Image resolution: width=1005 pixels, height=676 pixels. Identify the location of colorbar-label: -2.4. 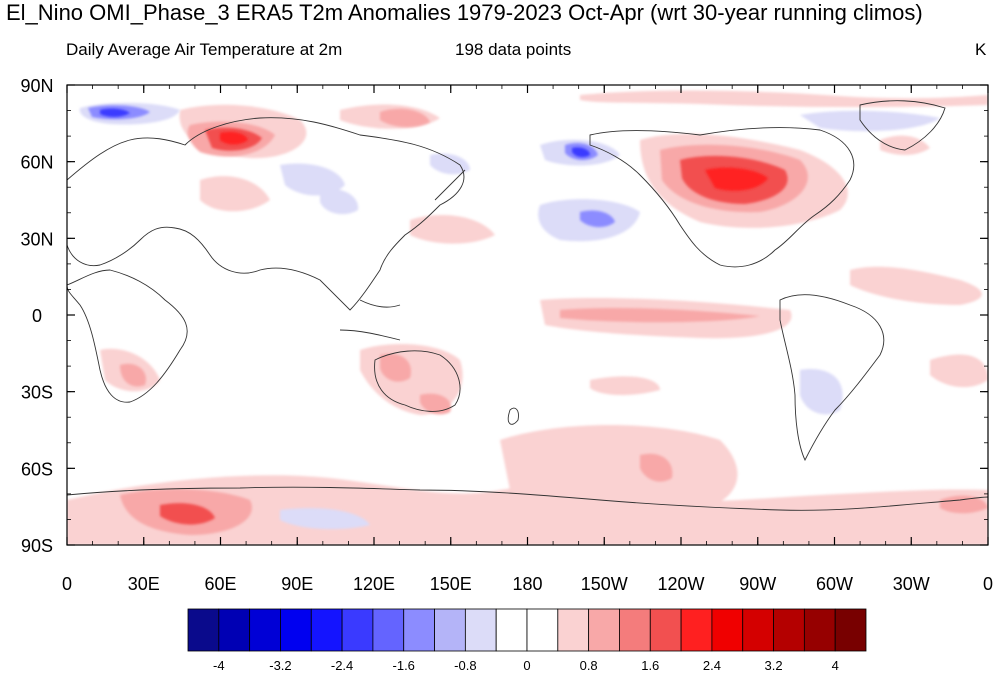
(342, 665).